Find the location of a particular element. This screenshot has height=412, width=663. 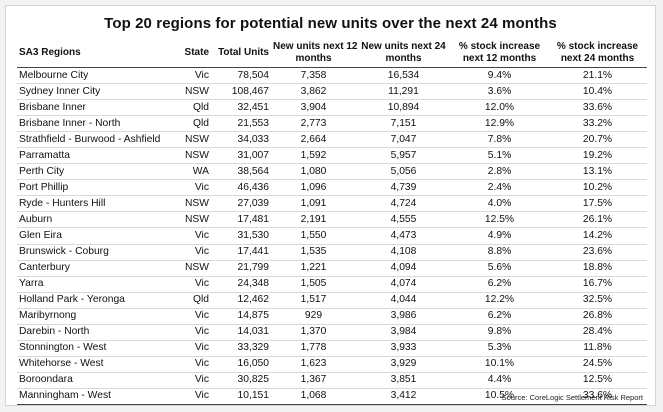

new-units-24-cell: 3,986 is located at coordinates (403, 316).